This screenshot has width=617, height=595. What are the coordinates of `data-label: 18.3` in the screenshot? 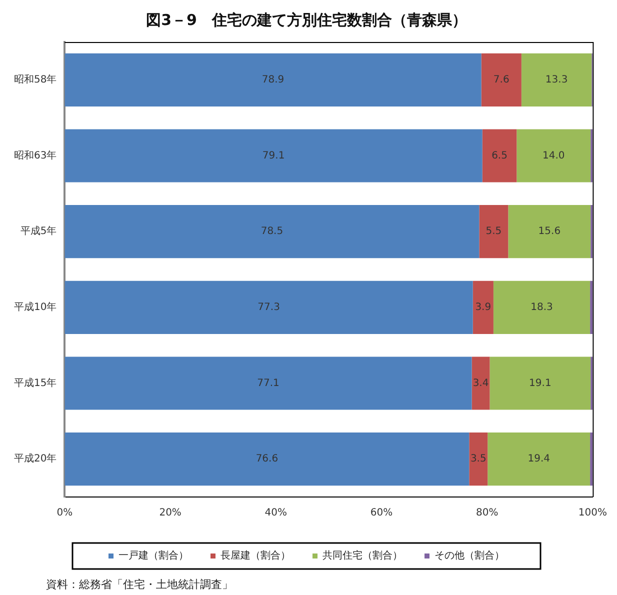 It's located at (541, 308).